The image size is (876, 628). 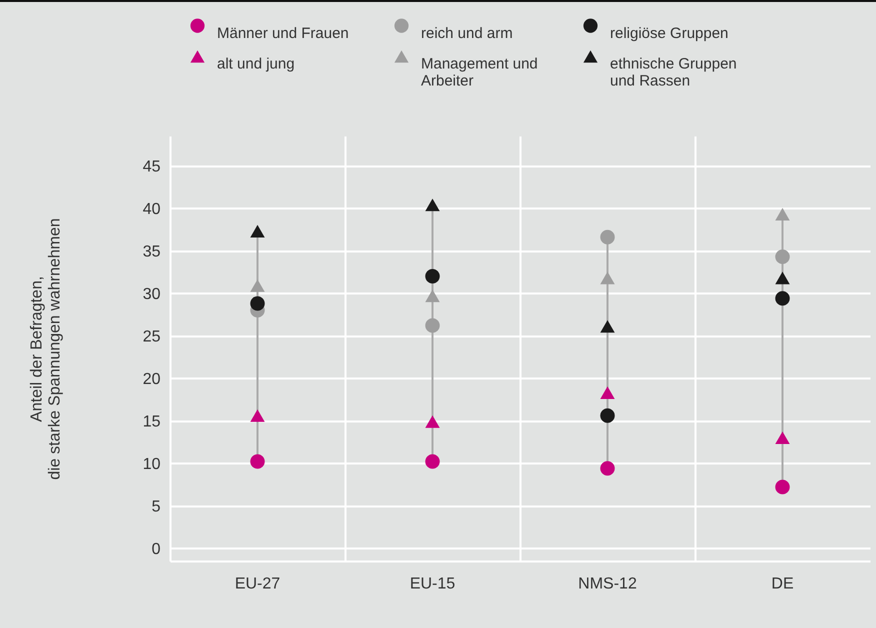 What do you see at coordinates (433, 584) in the screenshot?
I see `x-tick-label: EU-15` at bounding box center [433, 584].